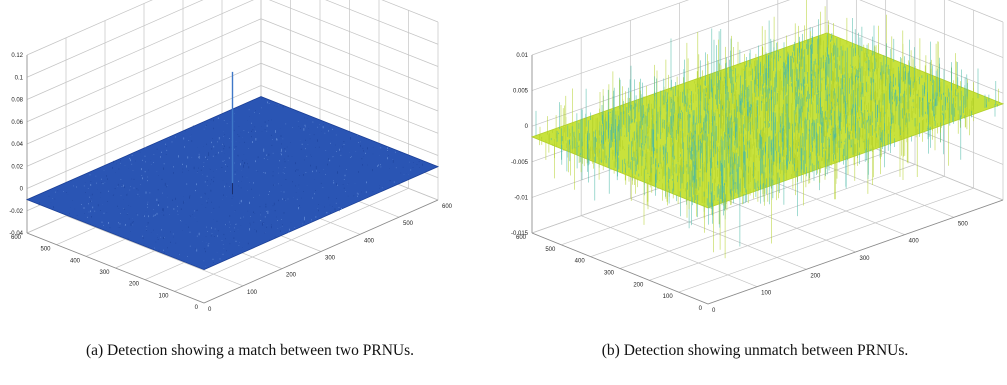  What do you see at coordinates (16, 212) in the screenshot?
I see `z-tick-label: -0.02` at bounding box center [16, 212].